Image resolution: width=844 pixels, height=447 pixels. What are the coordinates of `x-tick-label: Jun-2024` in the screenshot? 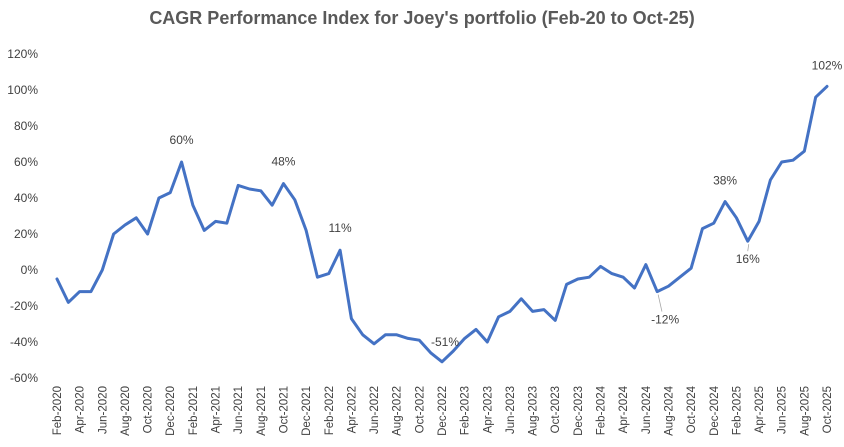 It's located at (647, 409).